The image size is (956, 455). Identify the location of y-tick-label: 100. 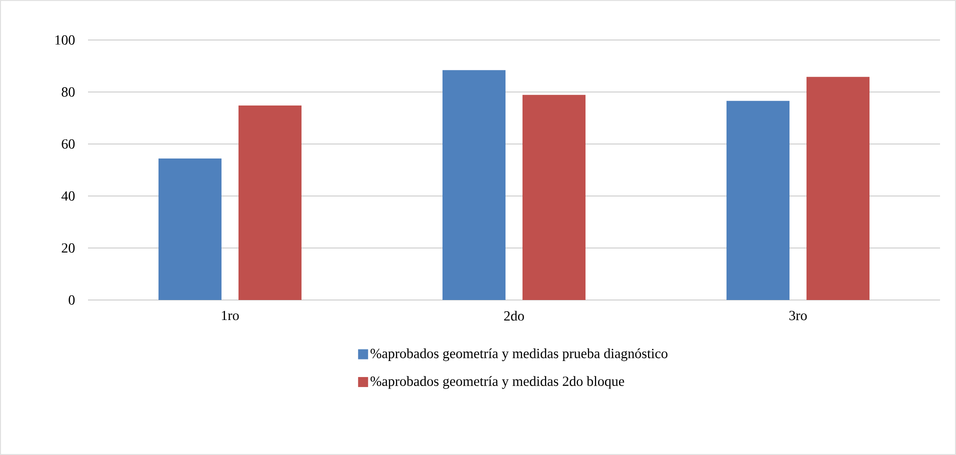
(65, 40).